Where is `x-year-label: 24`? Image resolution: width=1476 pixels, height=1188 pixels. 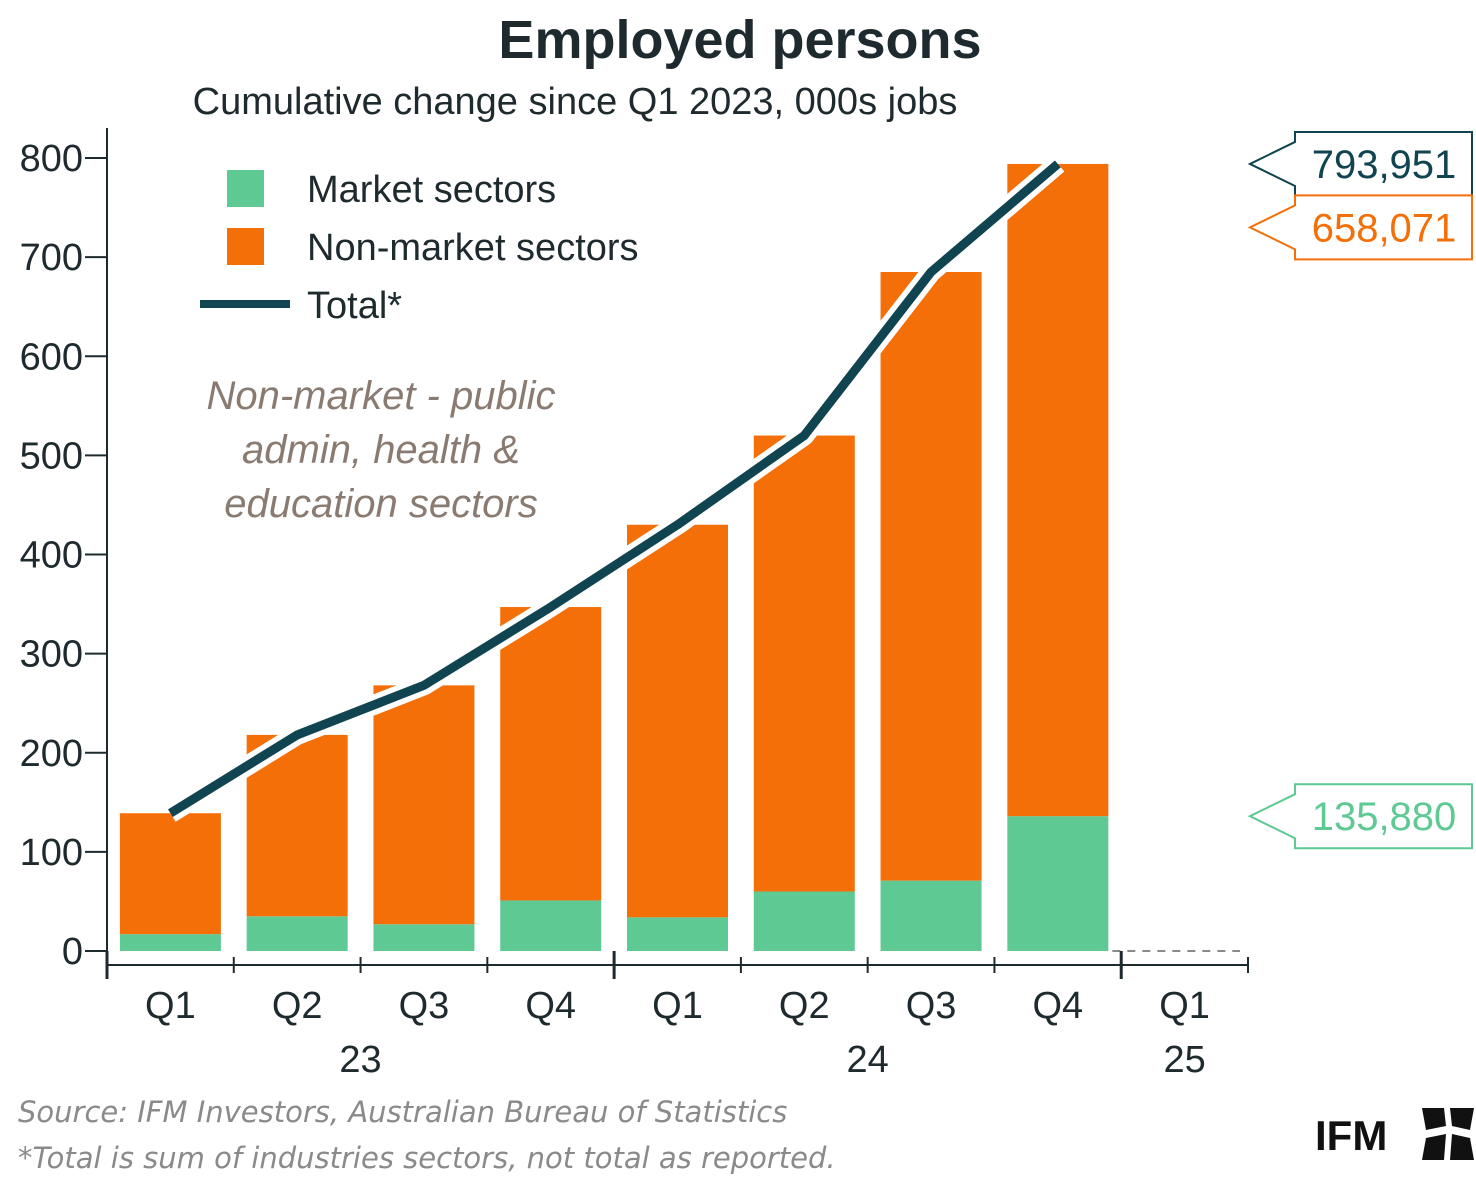 x-year-label: 24 is located at coordinates (868, 1060).